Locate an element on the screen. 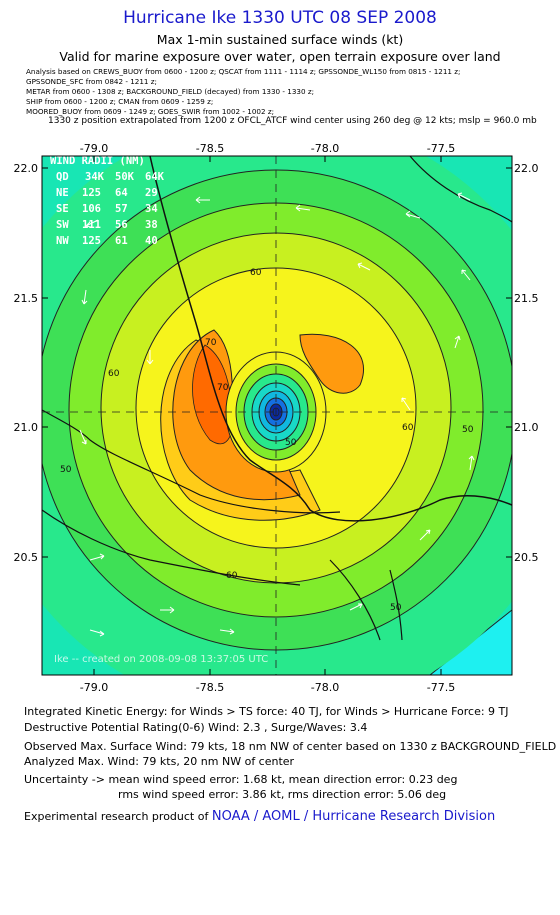  wind-radii-header: QD is located at coordinates (62, 177).